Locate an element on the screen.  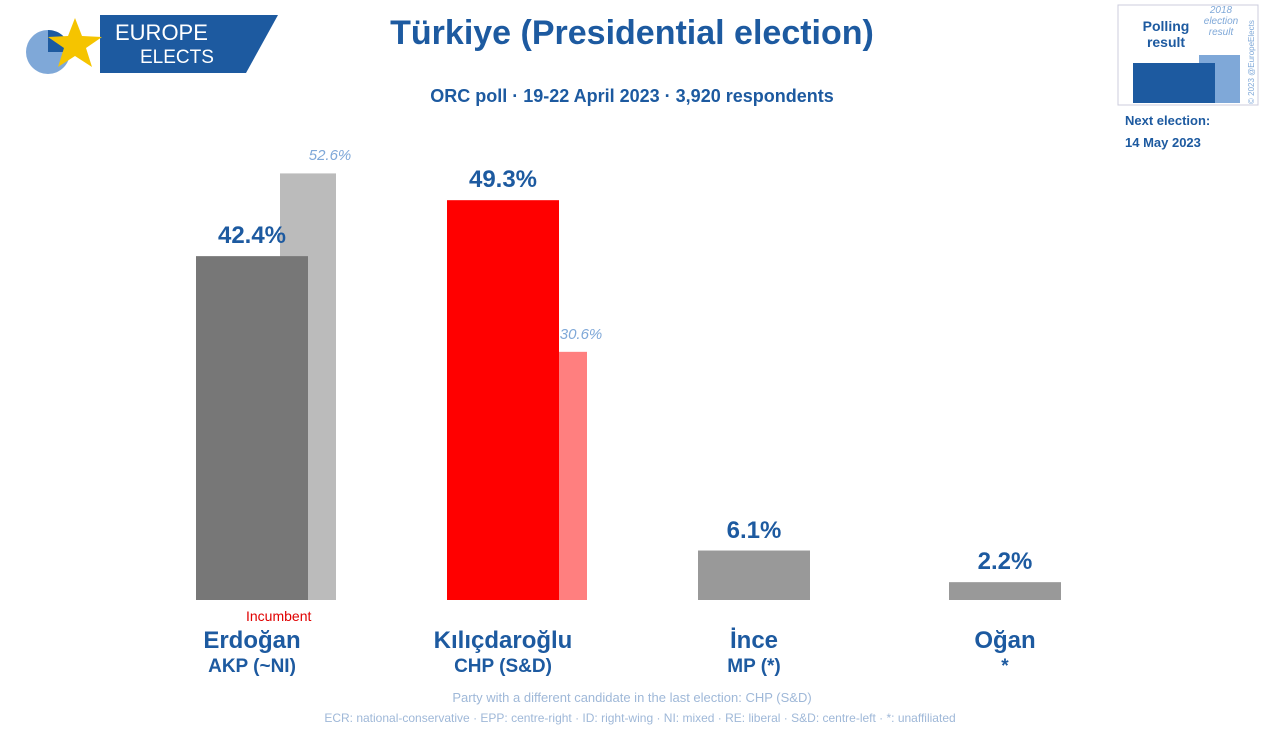
party-label: * is located at coordinates (1005, 666).